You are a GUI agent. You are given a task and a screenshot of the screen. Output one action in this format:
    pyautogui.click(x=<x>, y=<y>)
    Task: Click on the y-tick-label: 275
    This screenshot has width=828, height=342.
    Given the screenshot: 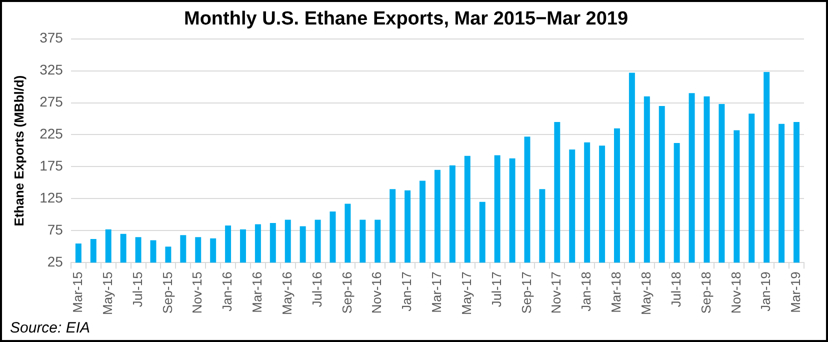 What is the action you would take?
    pyautogui.click(x=52, y=102)
    